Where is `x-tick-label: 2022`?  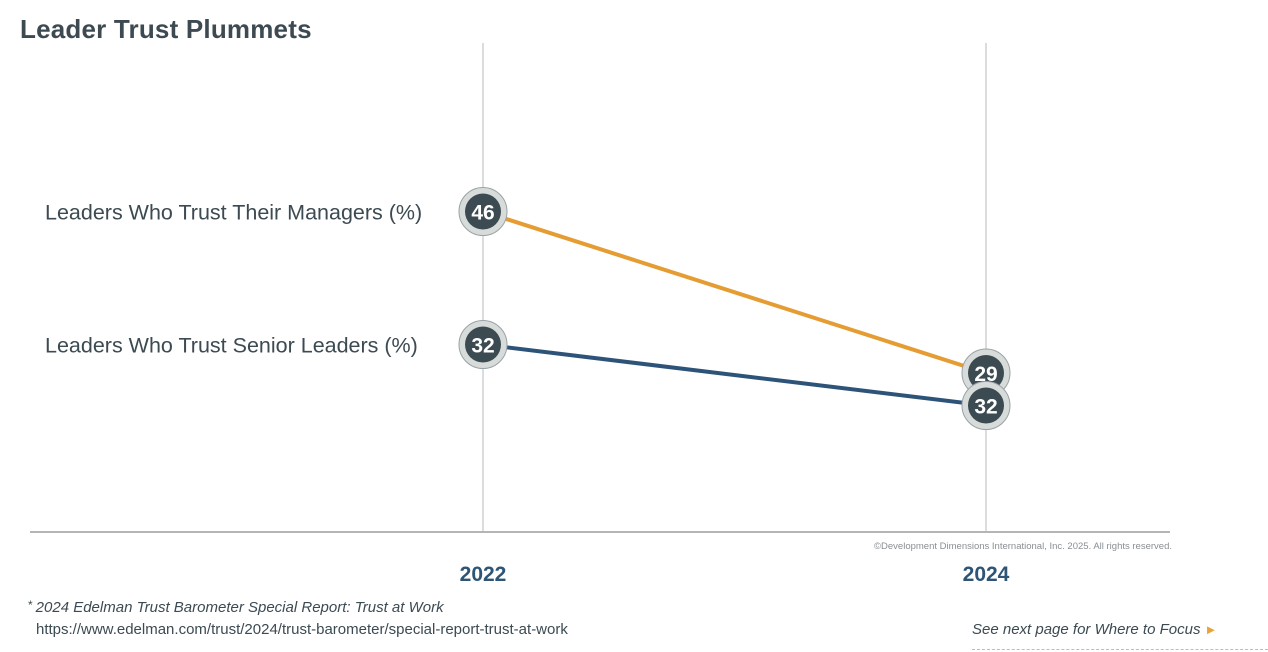 x-tick-label: 2022 is located at coordinates (483, 574).